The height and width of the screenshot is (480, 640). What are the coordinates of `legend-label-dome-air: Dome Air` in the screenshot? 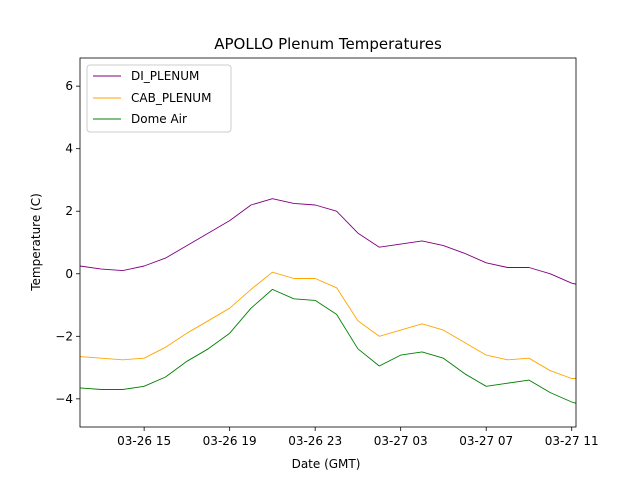 It's located at (159, 119).